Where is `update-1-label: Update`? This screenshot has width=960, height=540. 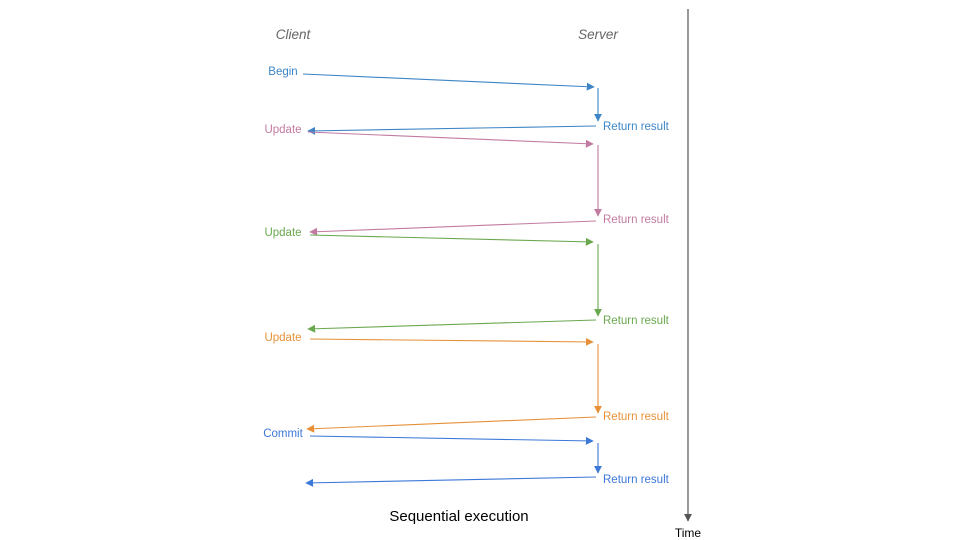
update-1-label: Update is located at coordinates (282, 130).